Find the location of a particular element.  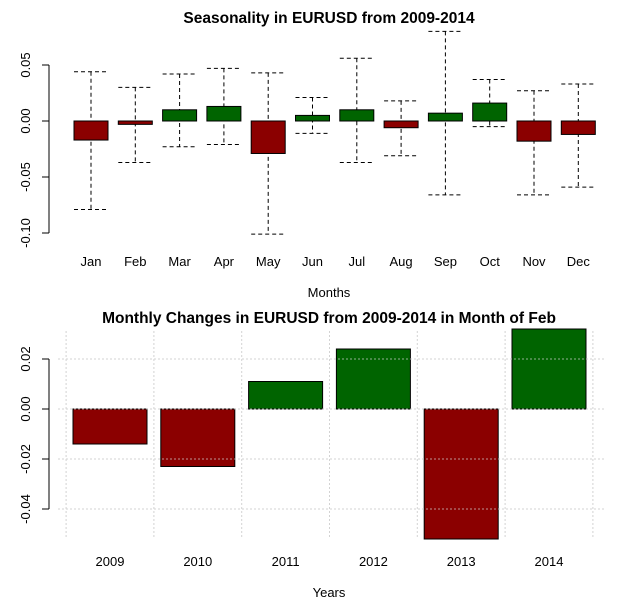

x-tick-label-jun: Jun is located at coordinates (312, 261).